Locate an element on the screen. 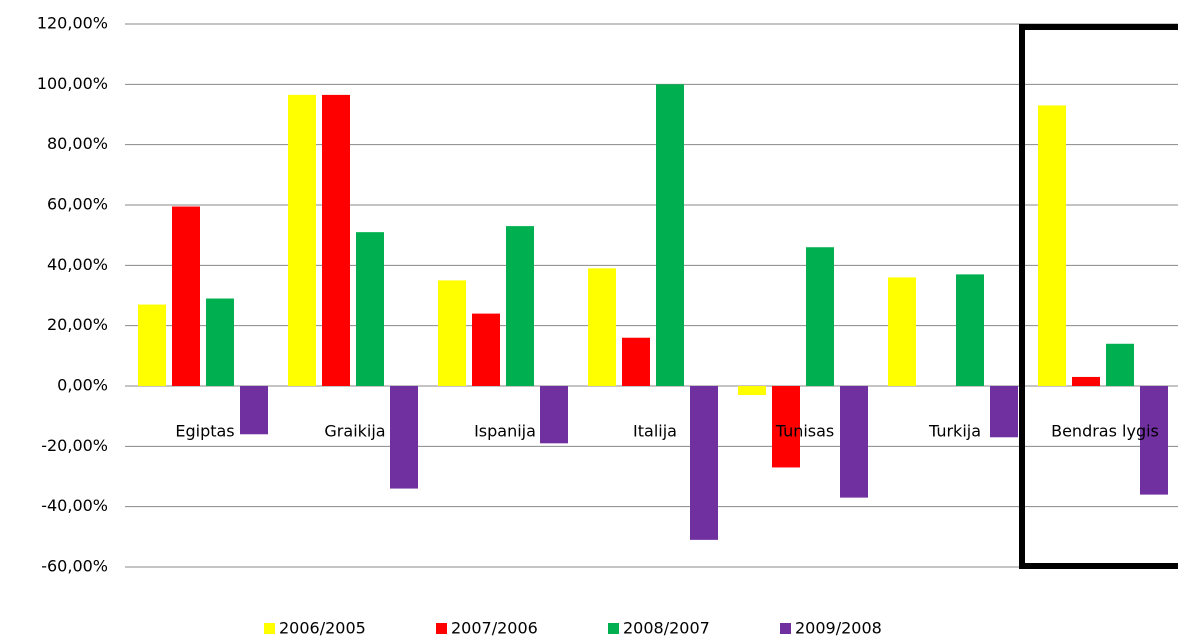 The height and width of the screenshot is (642, 1178). y-tick-label: -60,00% is located at coordinates (74, 566).